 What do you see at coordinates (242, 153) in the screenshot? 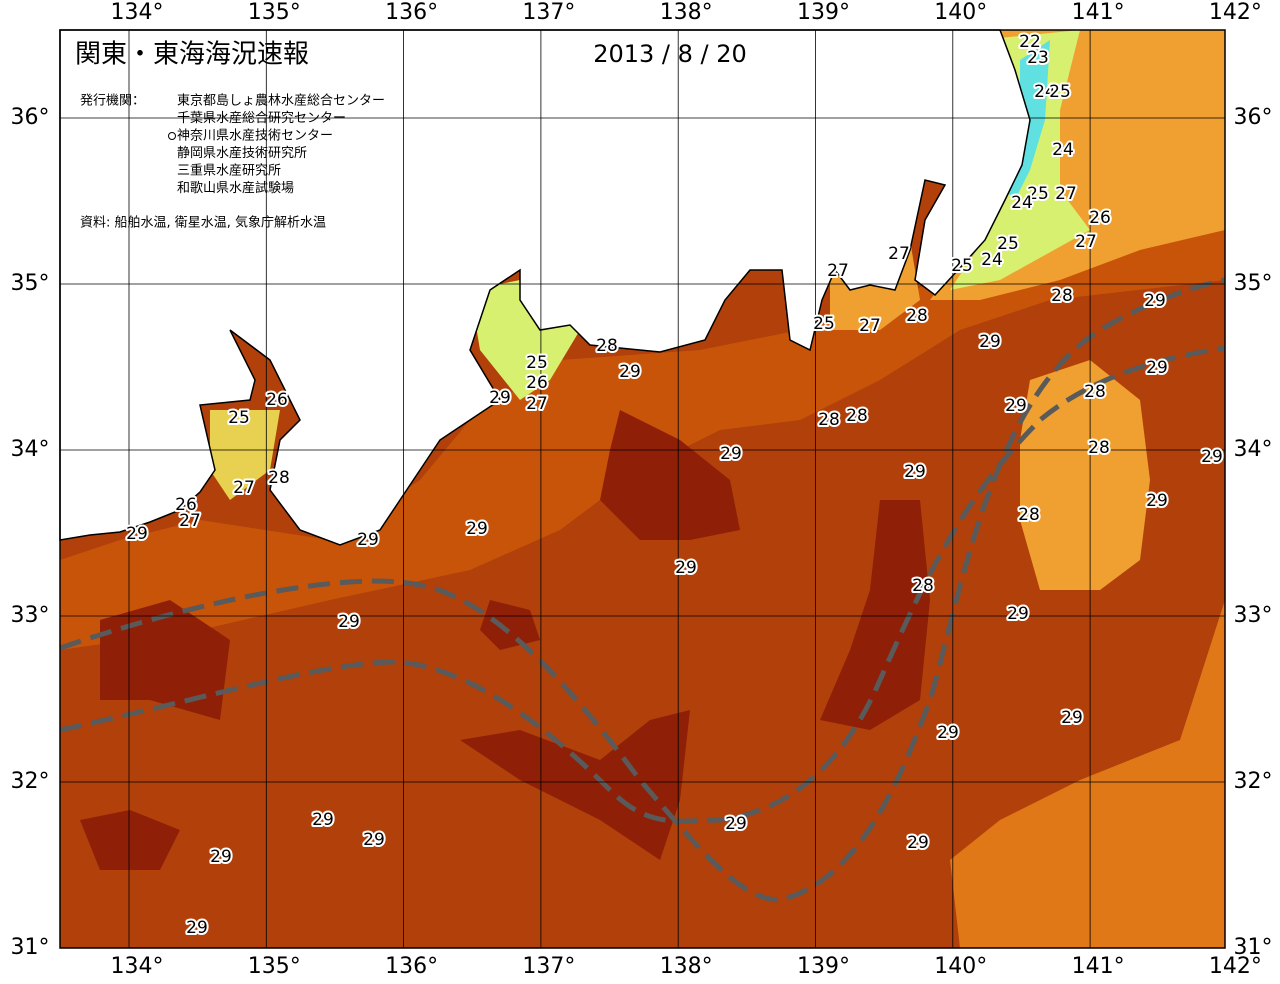
I see `issuer: 静岡県水産技術研究所` at bounding box center [242, 153].